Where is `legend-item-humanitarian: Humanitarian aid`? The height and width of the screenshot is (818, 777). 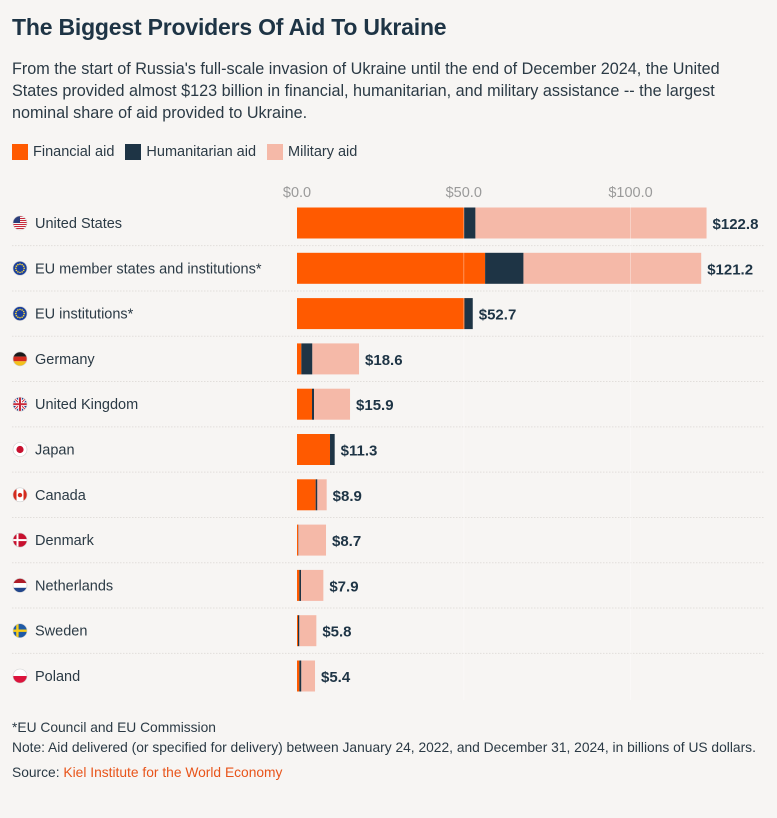
legend-item-humanitarian: Humanitarian aid is located at coordinates (190, 152).